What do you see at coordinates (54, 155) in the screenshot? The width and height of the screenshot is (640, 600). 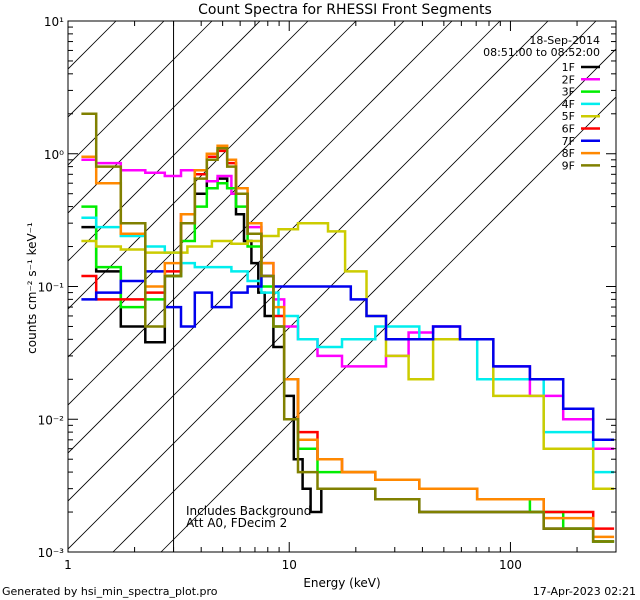 I see `y-tick-label: 10⁰` at bounding box center [54, 155].